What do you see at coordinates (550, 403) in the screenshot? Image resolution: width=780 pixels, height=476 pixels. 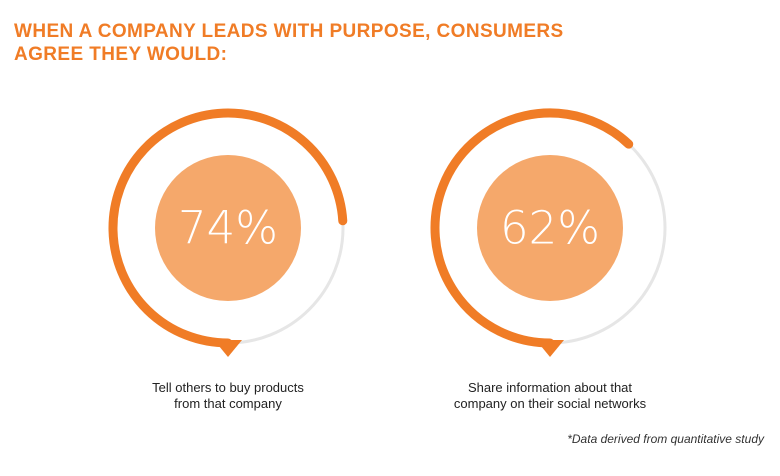 I see `caption-line: company on their social networks` at bounding box center [550, 403].